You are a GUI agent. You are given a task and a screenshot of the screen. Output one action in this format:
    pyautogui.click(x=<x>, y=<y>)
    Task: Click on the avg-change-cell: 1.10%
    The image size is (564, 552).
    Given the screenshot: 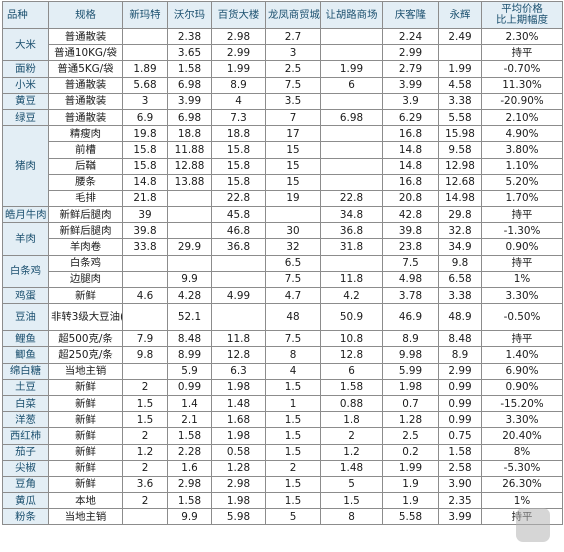 What is the action you would take?
    pyautogui.click(x=522, y=166)
    